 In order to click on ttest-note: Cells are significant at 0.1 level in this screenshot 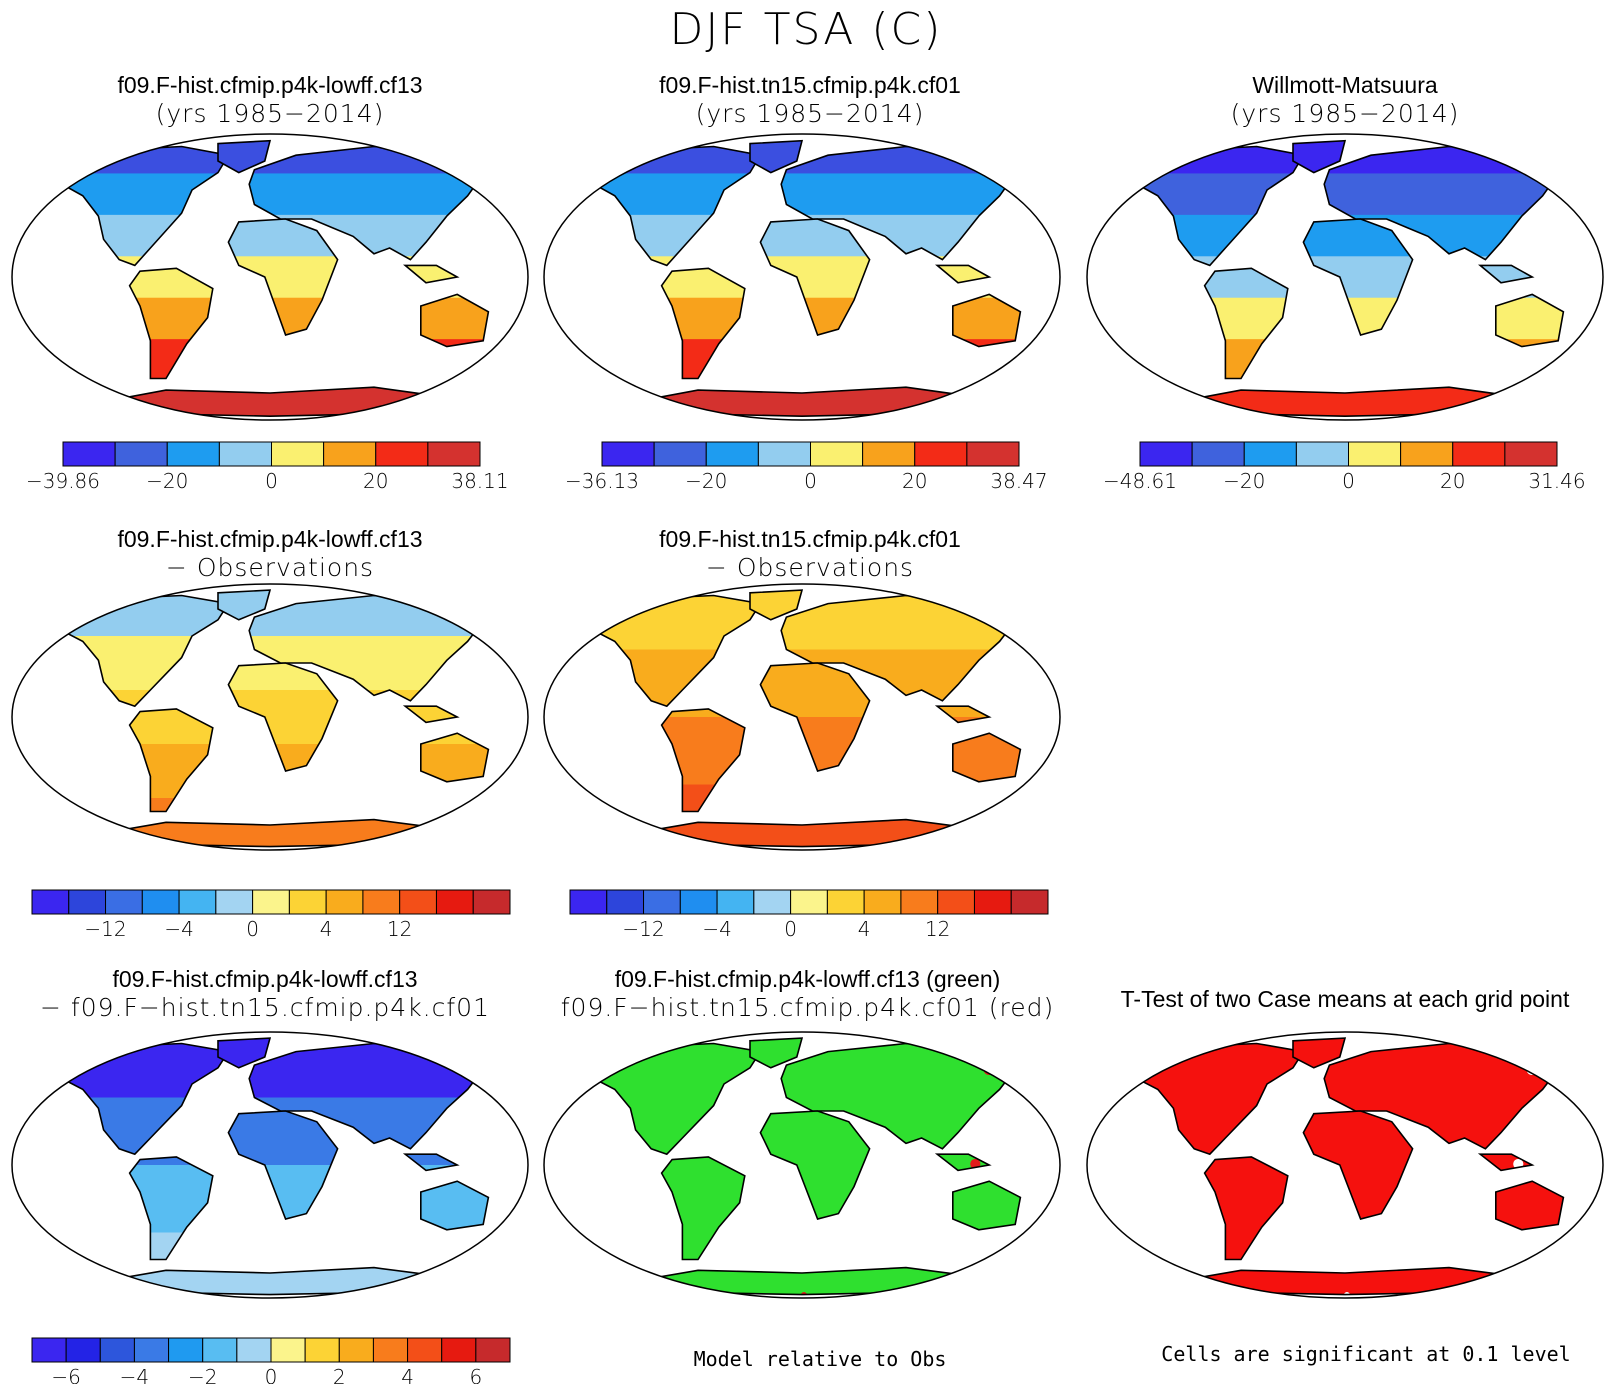, I will do `click(1366, 1354)`.